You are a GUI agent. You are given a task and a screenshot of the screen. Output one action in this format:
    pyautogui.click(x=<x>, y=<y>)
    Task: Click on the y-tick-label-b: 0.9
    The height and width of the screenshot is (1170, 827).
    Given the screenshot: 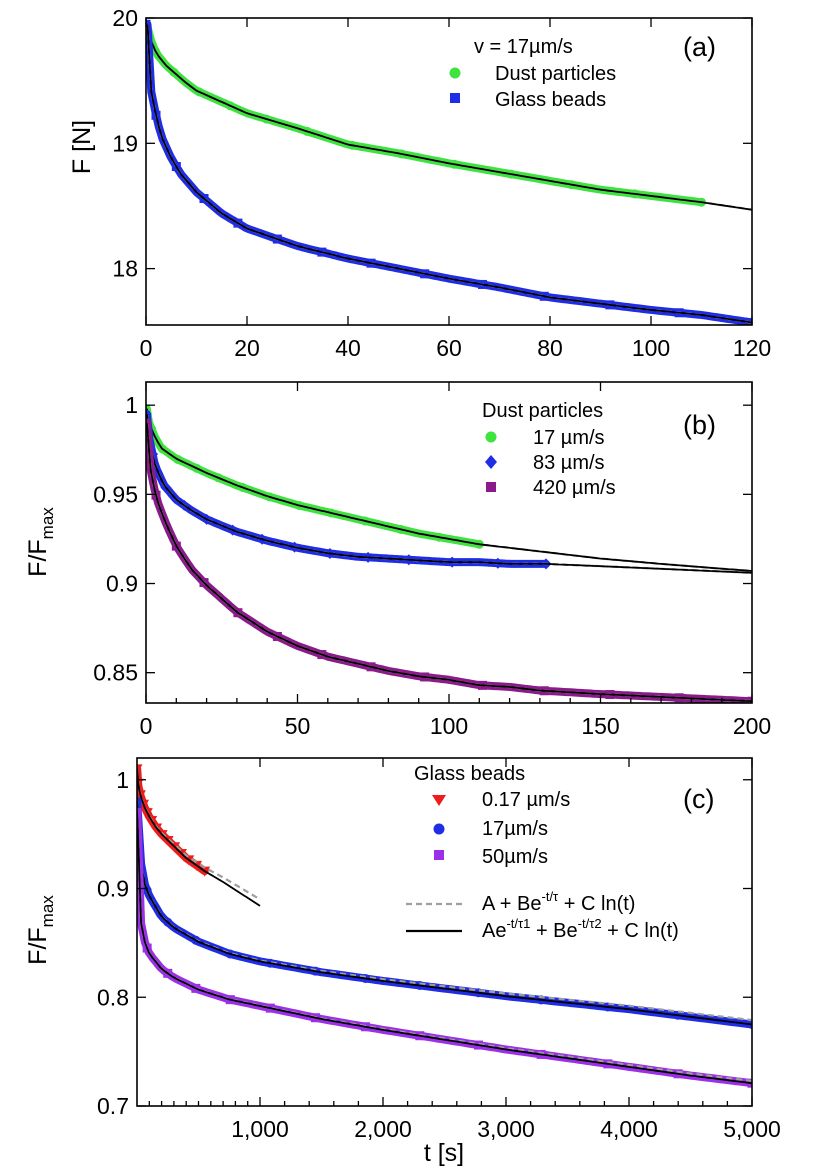 What is the action you would take?
    pyautogui.click(x=122, y=584)
    